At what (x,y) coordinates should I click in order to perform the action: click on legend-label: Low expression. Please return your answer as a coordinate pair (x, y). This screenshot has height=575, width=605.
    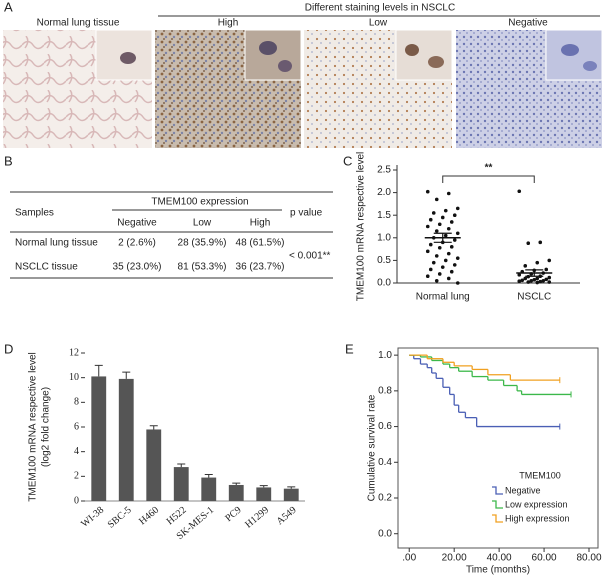
    Looking at the image, I should click on (536, 504).